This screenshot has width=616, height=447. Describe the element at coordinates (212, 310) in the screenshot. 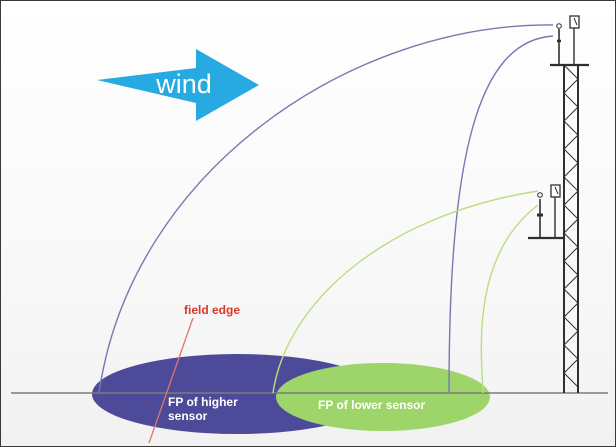

I see `field-edge-label: field edge` at that location.